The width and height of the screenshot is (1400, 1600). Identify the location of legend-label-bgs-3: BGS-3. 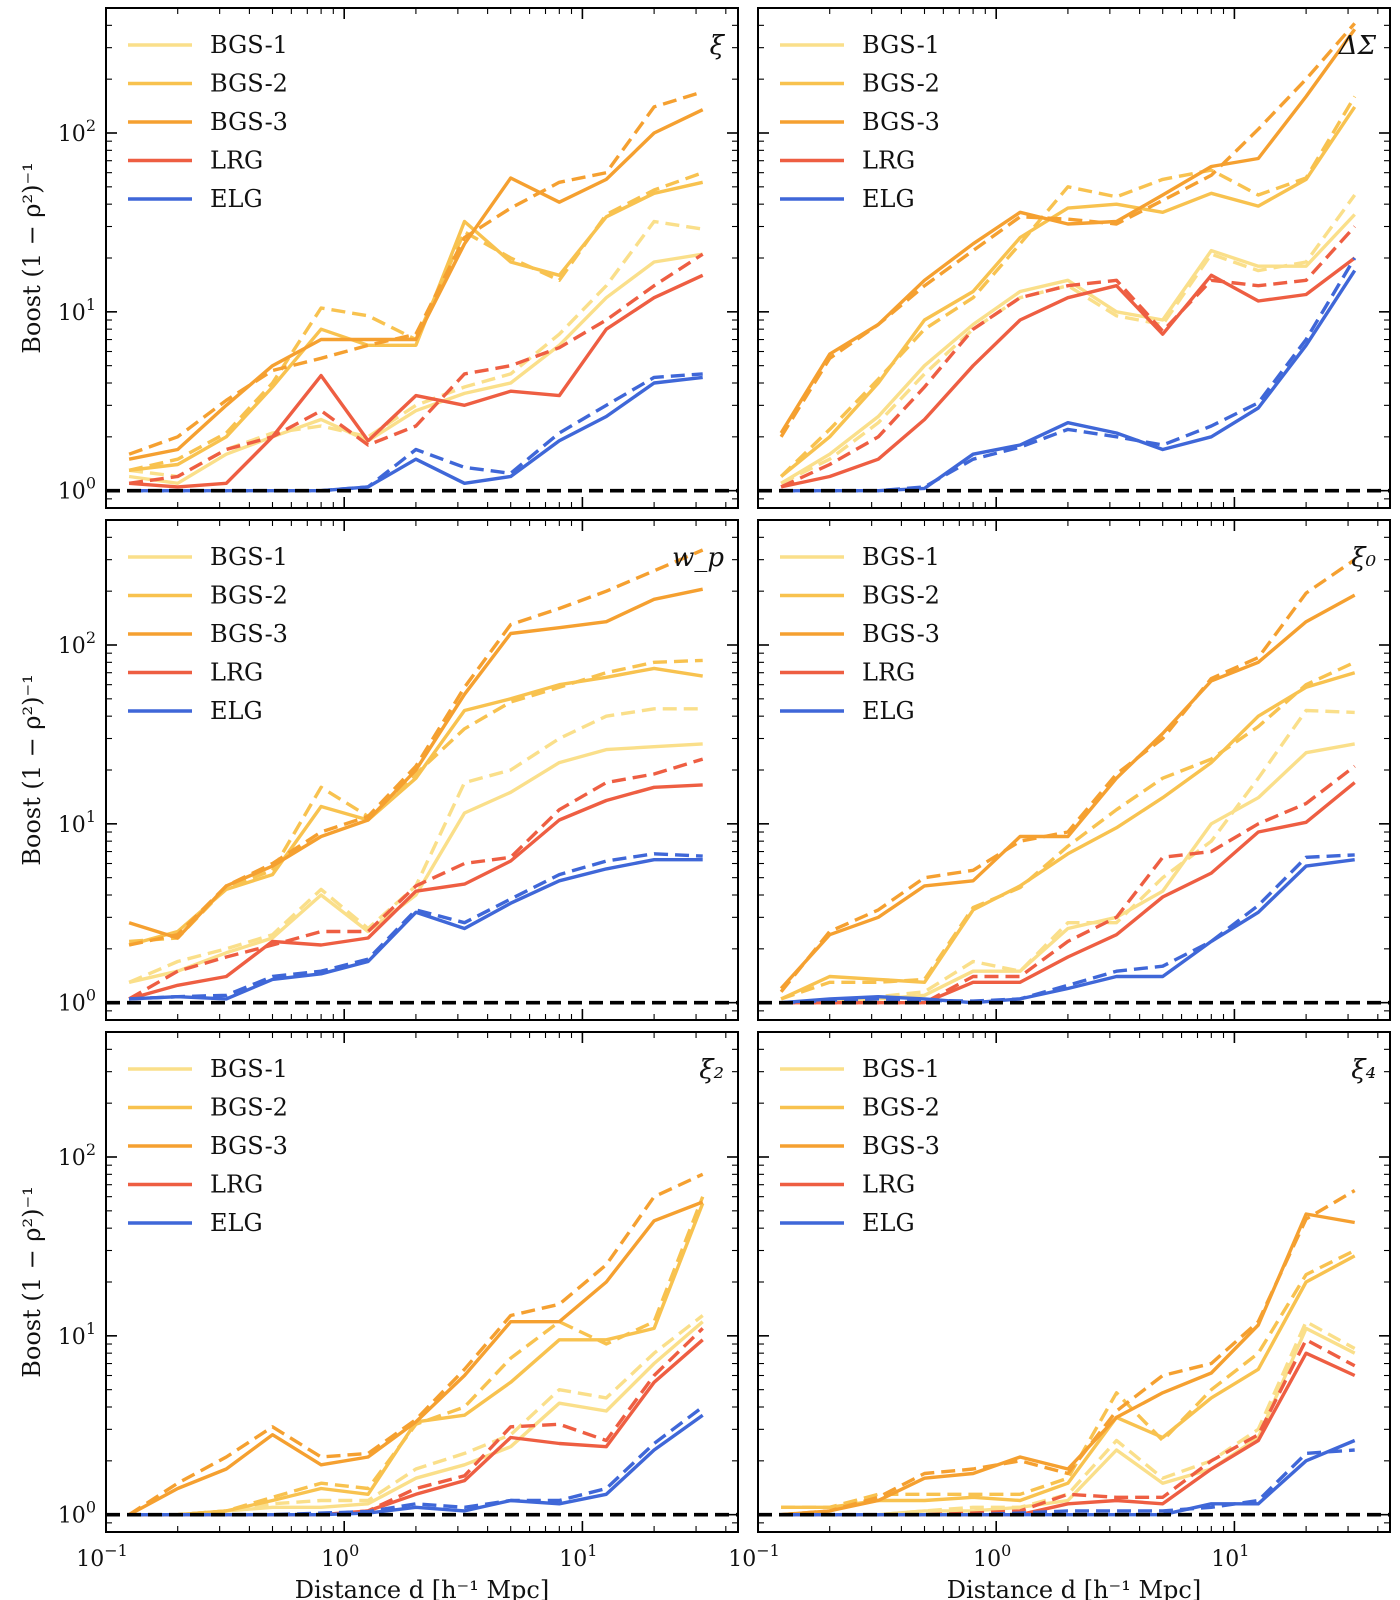
(249, 122).